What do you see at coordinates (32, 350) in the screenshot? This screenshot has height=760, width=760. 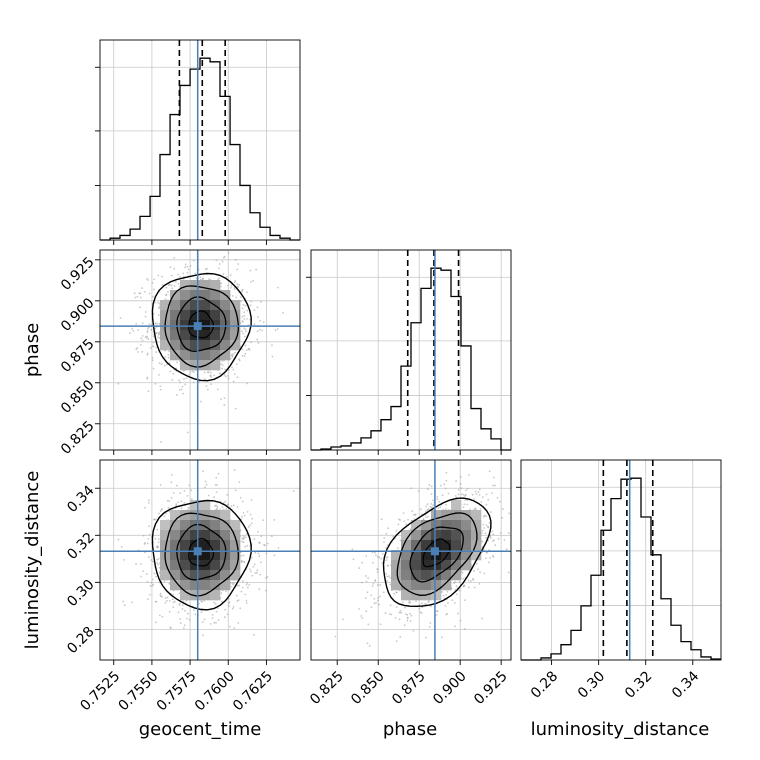 I see `y-axis-label-phase: phase` at bounding box center [32, 350].